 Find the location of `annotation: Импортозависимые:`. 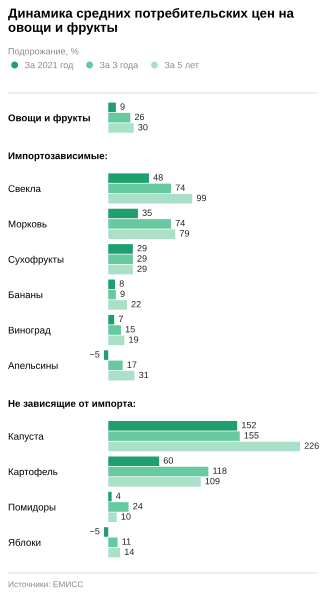

annotation: Импортозависимые: is located at coordinates (57, 157).